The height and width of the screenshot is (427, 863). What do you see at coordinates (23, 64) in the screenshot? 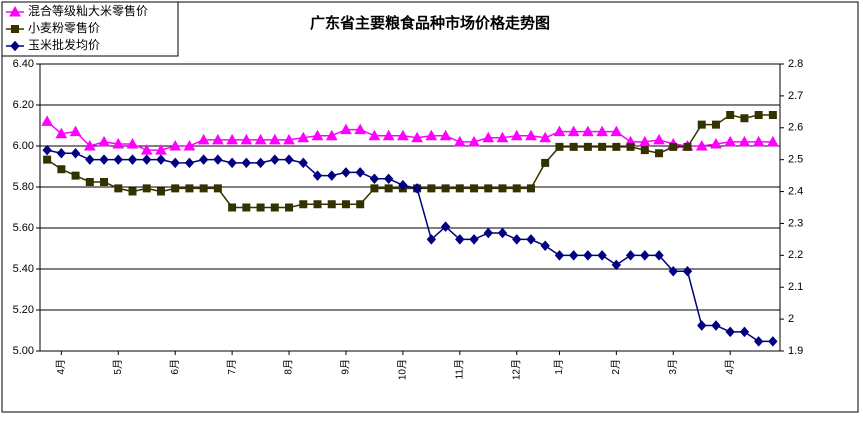
I see `y-tick-label: 6.40` at bounding box center [23, 64].